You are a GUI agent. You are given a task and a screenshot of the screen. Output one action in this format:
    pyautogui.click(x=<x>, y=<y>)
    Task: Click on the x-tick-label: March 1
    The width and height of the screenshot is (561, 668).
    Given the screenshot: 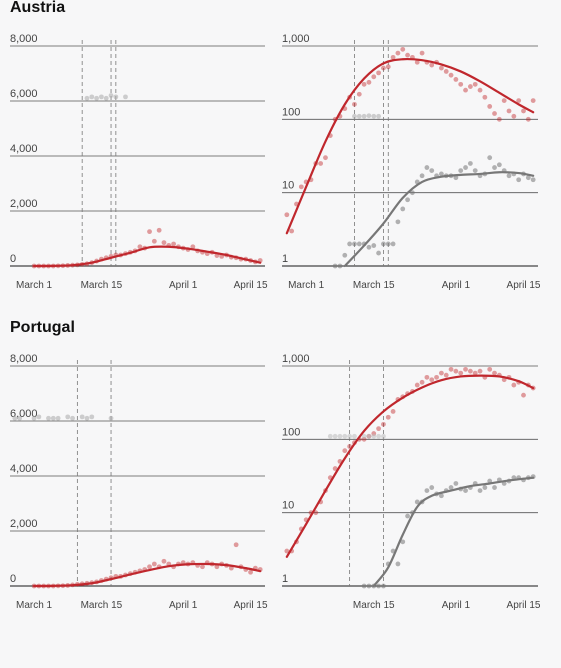 What is the action you would take?
    pyautogui.click(x=306, y=285)
    